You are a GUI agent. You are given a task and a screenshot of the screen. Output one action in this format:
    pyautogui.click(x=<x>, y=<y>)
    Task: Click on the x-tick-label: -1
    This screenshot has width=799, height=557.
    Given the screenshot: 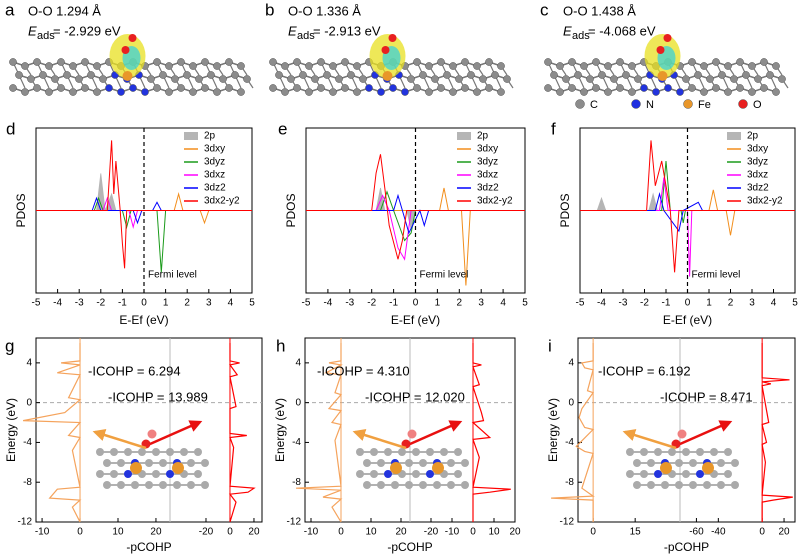 What is the action you would take?
    pyautogui.click(x=122, y=303)
    